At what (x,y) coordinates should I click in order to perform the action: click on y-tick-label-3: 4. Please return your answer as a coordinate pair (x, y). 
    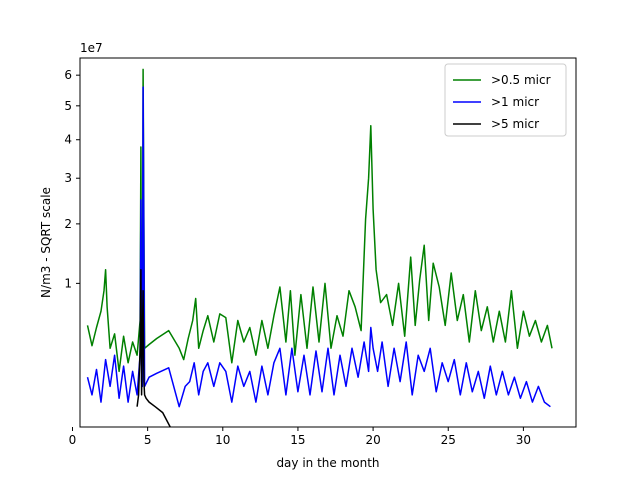
    Looking at the image, I should click on (68, 140).